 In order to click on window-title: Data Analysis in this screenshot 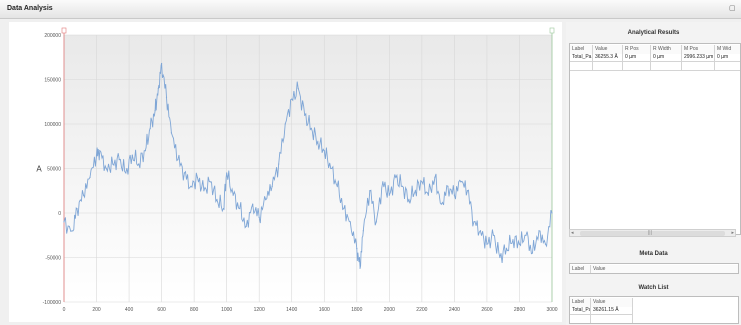, I will do `click(30, 8)`.